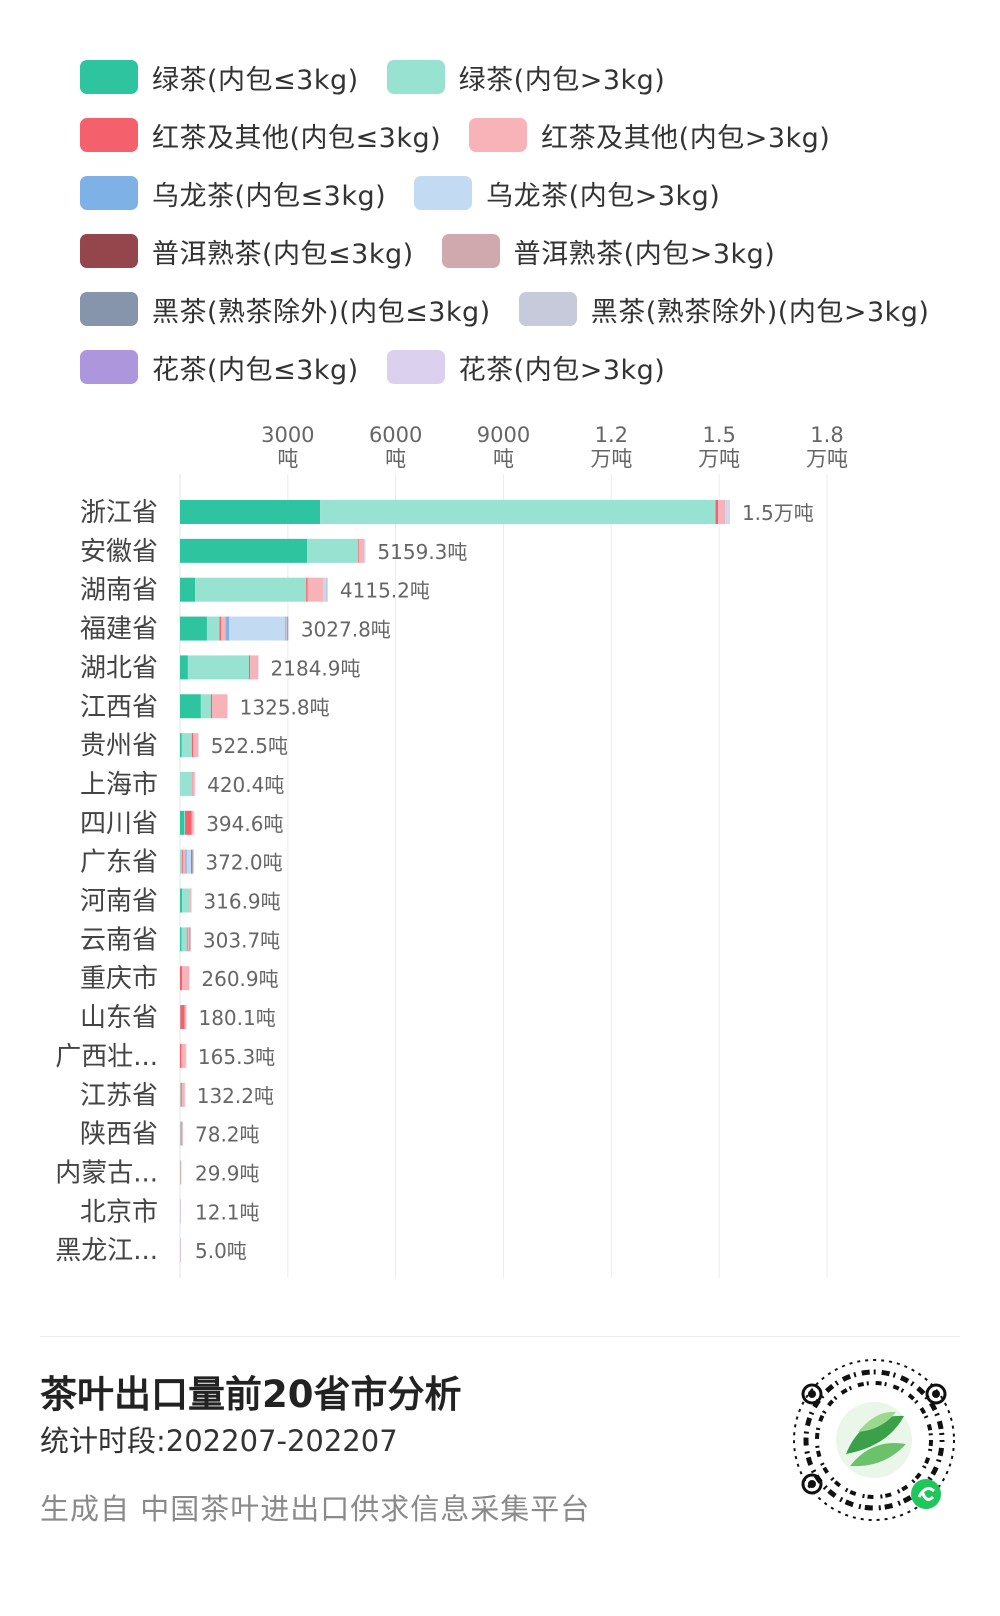 The height and width of the screenshot is (1616, 1000). What do you see at coordinates (260, 135) in the screenshot?
I see `legend-item: 红茶及其他(内包≤3kg)` at bounding box center [260, 135].